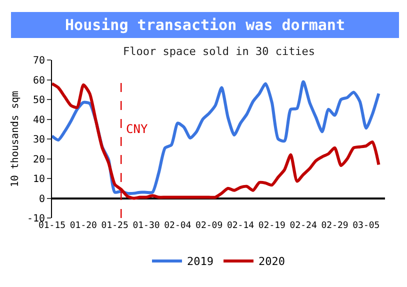  What do you see at coordinates (178, 226) in the screenshot?
I see `x-tick-label: 02-04` at bounding box center [178, 226].